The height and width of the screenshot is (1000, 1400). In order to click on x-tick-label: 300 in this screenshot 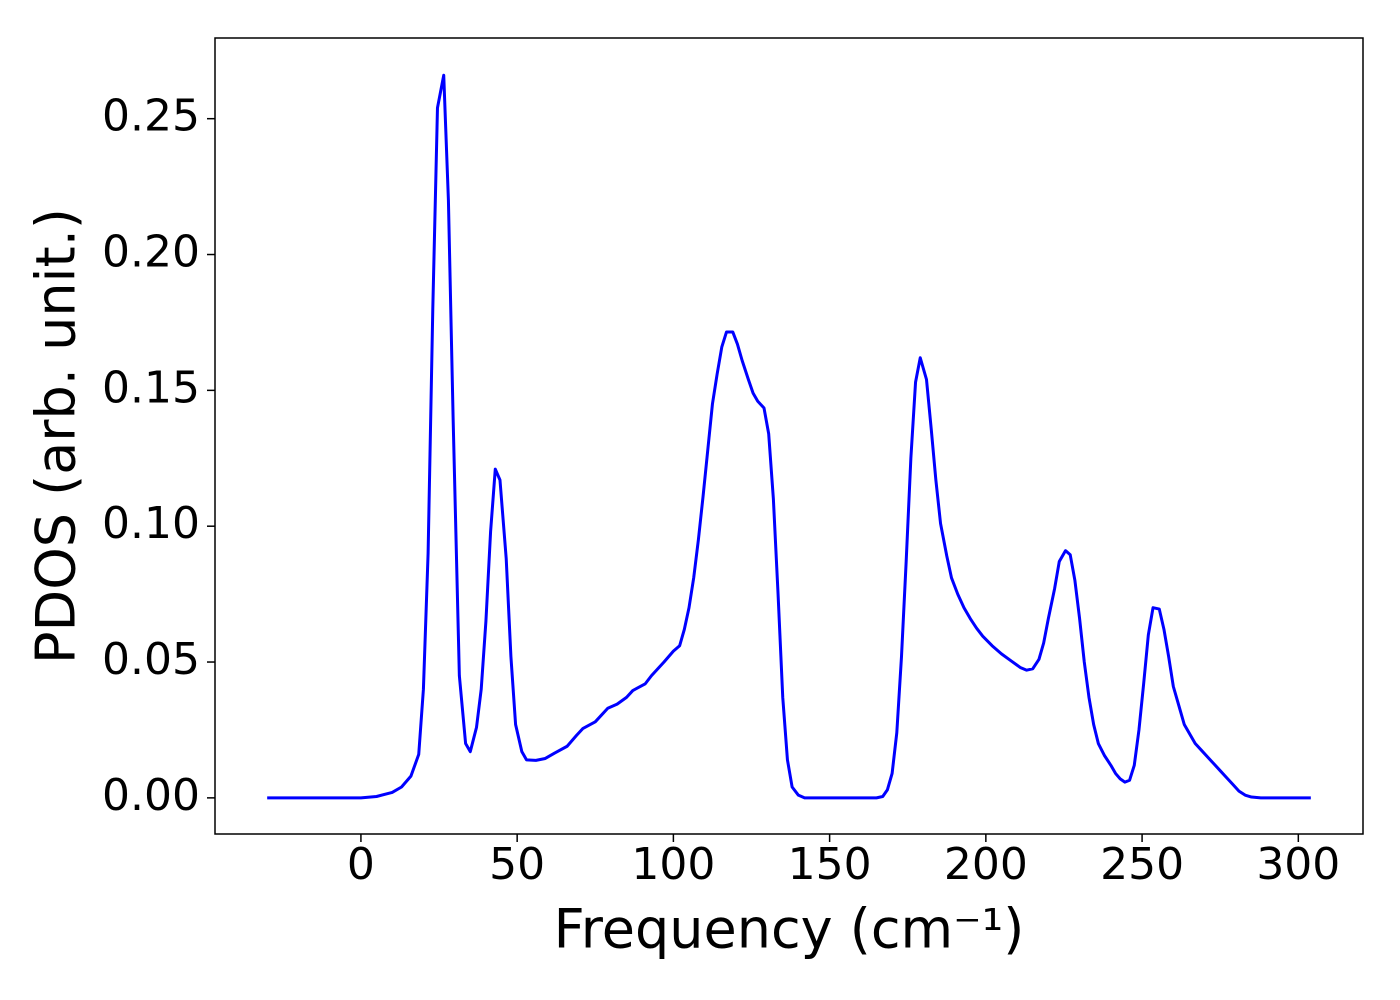, I will do `click(1298, 864)`.